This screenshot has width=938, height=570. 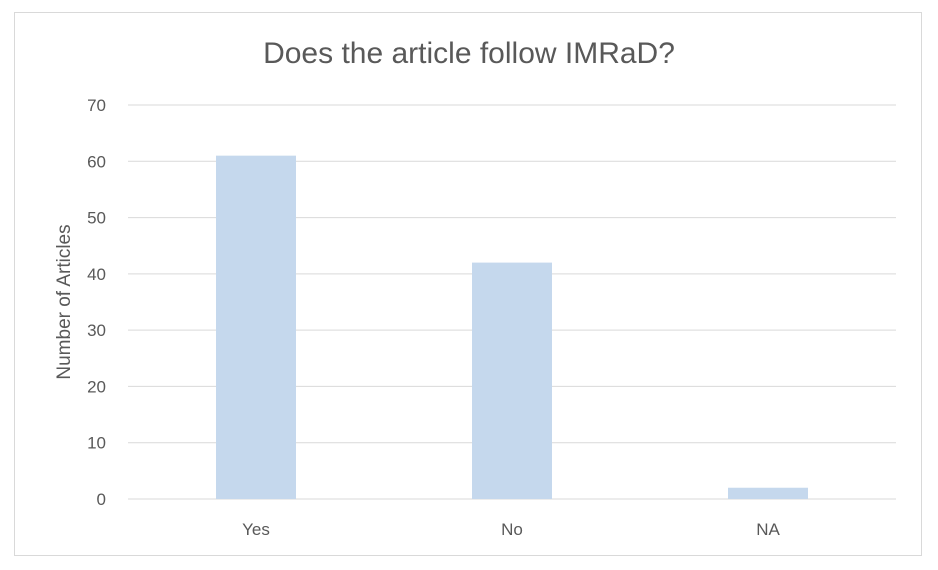 I want to click on y-tick-label: 60, so click(x=96, y=161).